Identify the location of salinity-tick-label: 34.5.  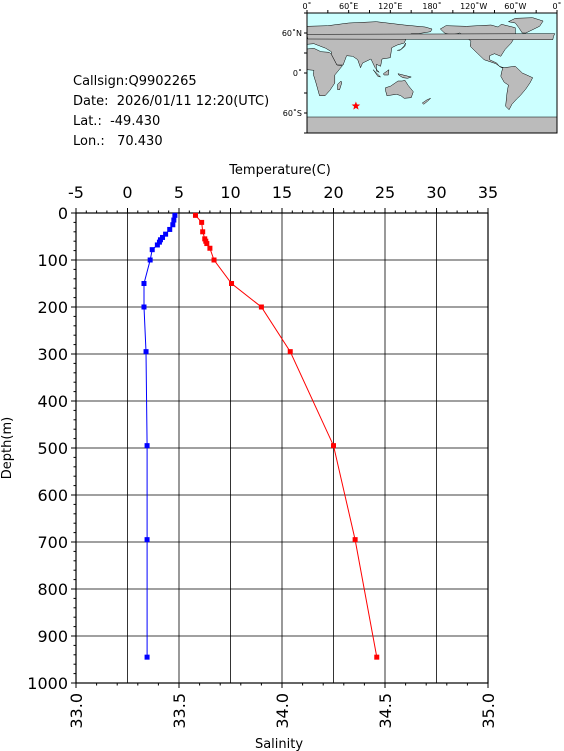
(385, 711).